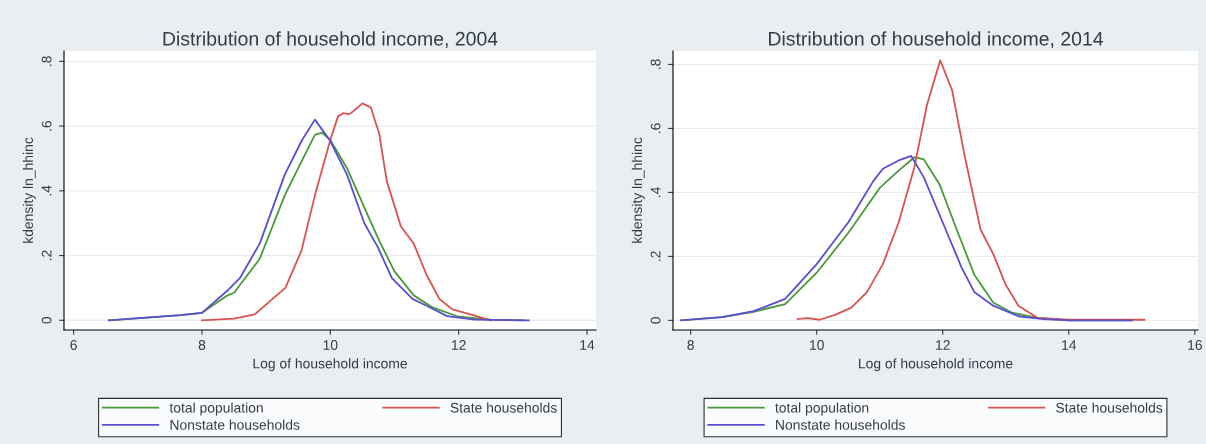  Describe the element at coordinates (73, 345) in the screenshot. I see `x-tick-label: 6` at that location.